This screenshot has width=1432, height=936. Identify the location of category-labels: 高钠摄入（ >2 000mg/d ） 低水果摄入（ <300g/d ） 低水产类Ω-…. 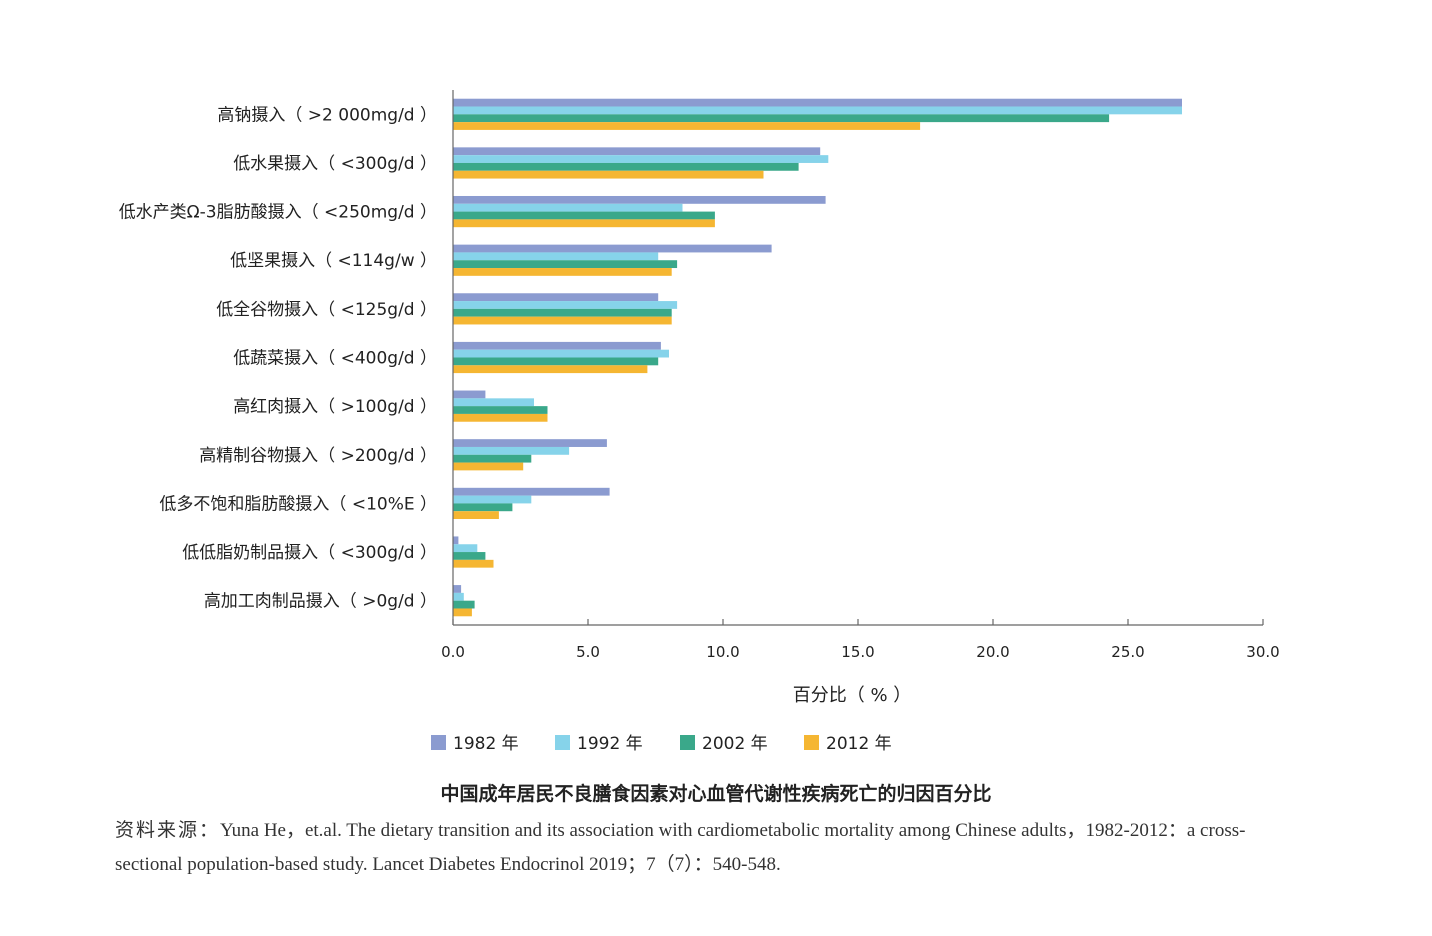
(278, 358).